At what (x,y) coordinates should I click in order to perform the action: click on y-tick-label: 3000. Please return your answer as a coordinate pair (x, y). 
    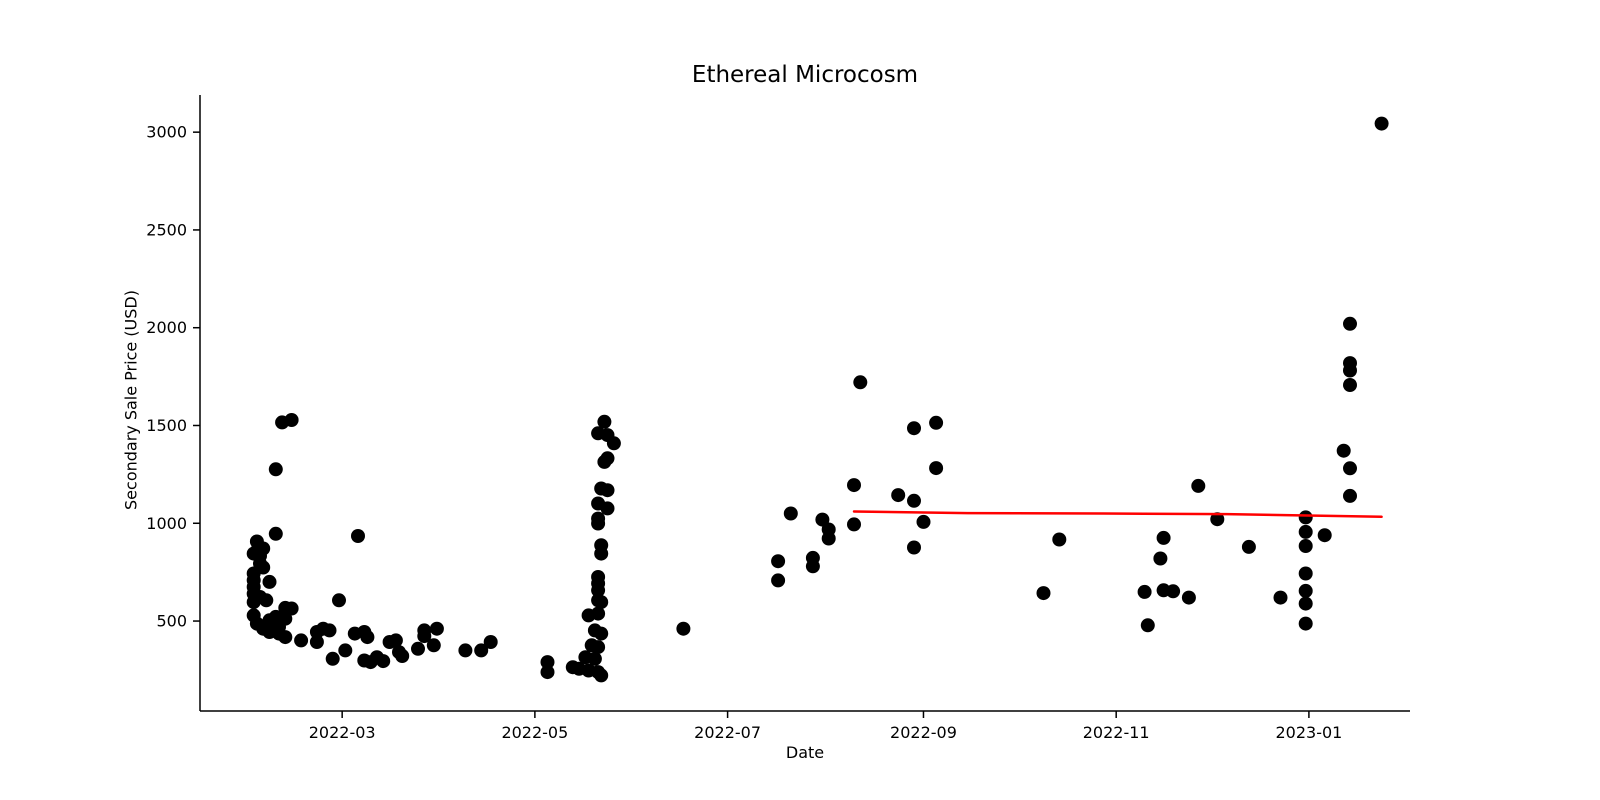
    Looking at the image, I should click on (166, 132).